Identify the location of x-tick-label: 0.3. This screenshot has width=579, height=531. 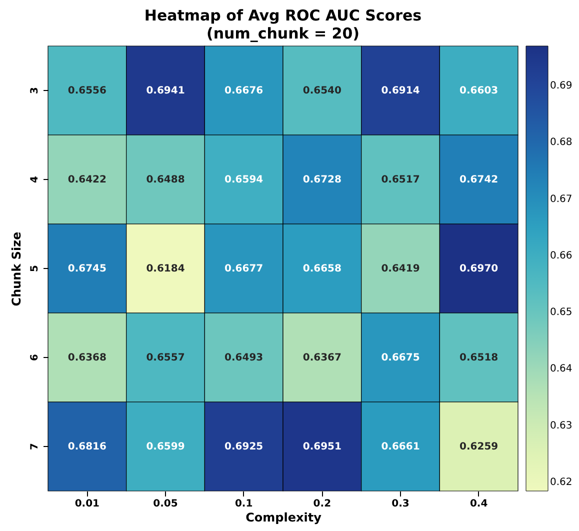
(401, 504).